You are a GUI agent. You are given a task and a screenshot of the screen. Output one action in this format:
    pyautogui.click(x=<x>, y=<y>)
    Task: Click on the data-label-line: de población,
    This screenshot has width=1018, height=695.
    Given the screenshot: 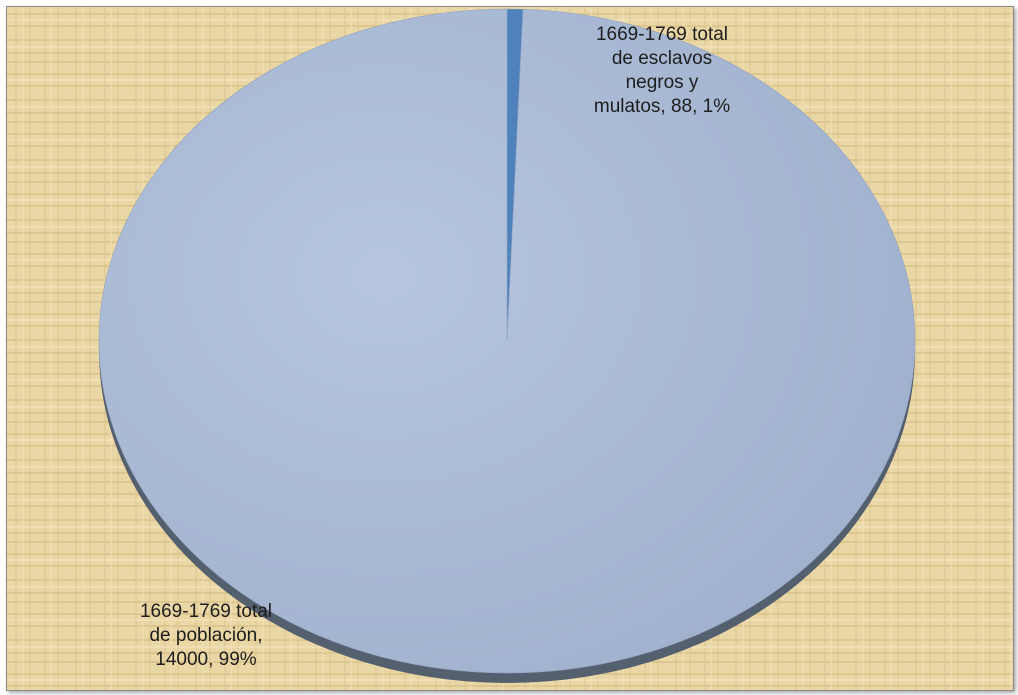 What is the action you would take?
    pyautogui.click(x=205, y=635)
    